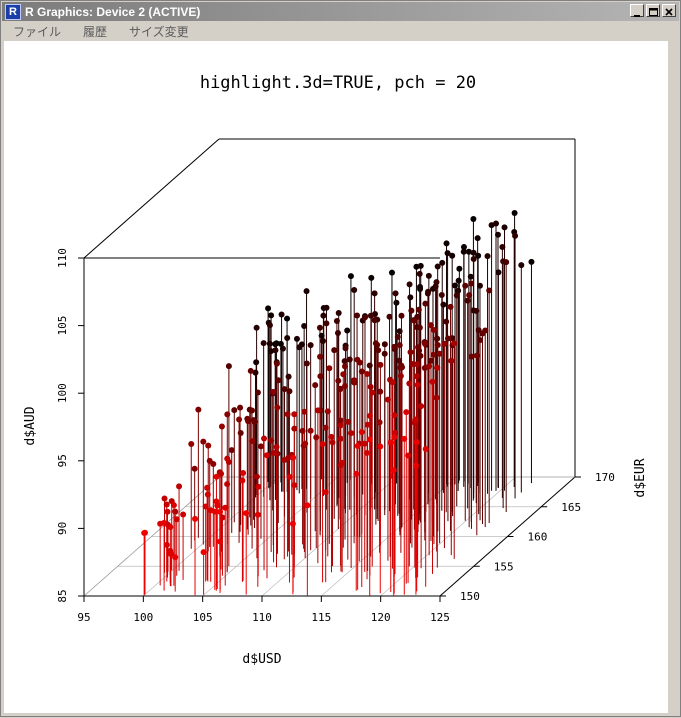  Describe the element at coordinates (640, 477) in the screenshot. I see `y-axis-label: d$EUR` at that location.